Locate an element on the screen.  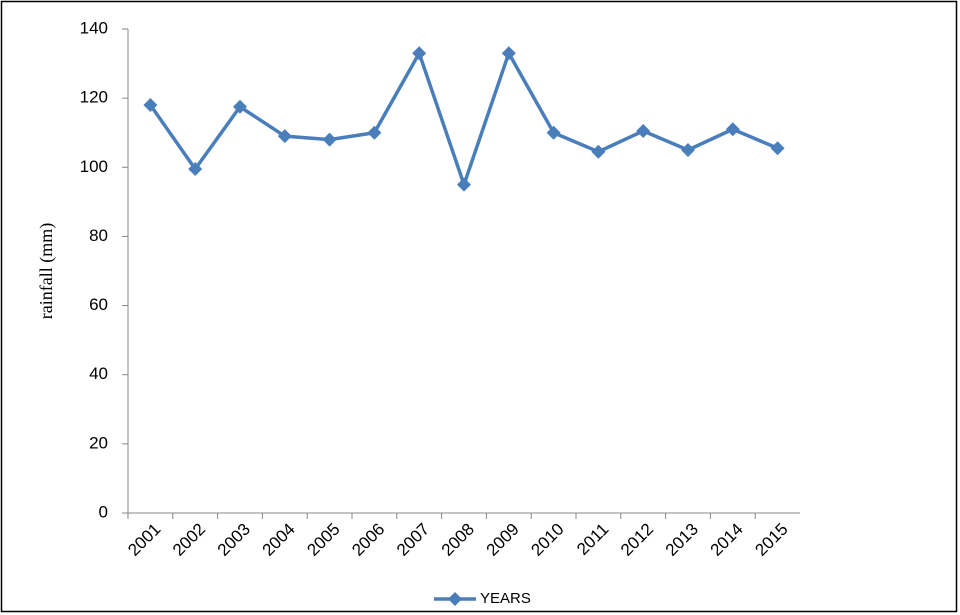
y-tick-label: 40 is located at coordinates (98, 373).